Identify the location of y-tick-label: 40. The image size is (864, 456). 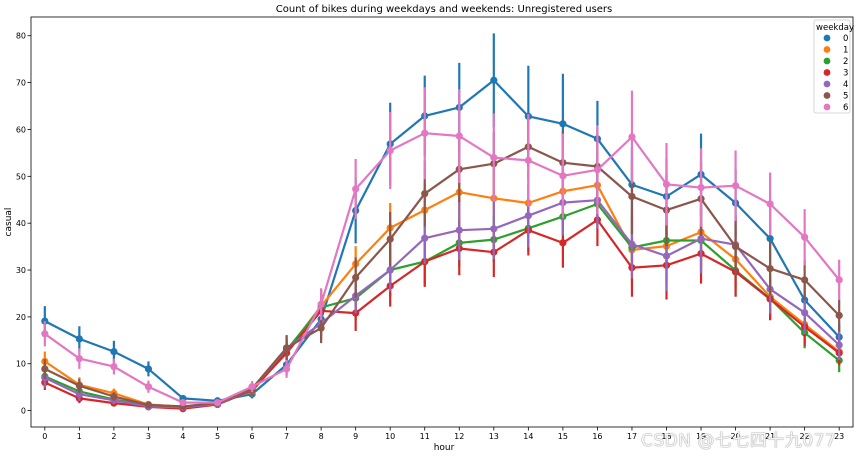
(21, 223).